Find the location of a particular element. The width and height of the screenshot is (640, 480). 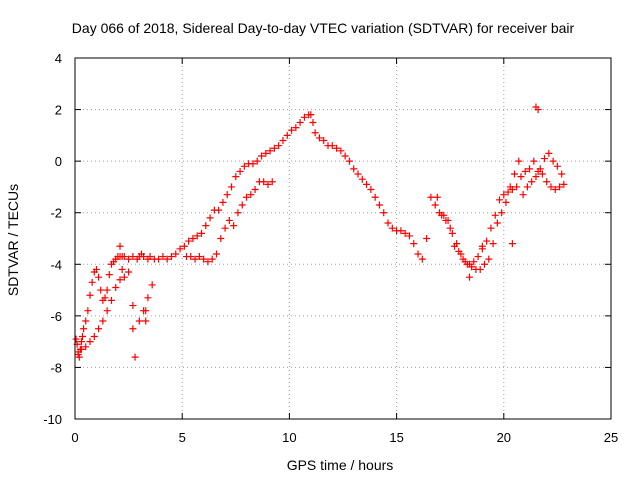

y-tick-label: -4 is located at coordinates (56, 264).